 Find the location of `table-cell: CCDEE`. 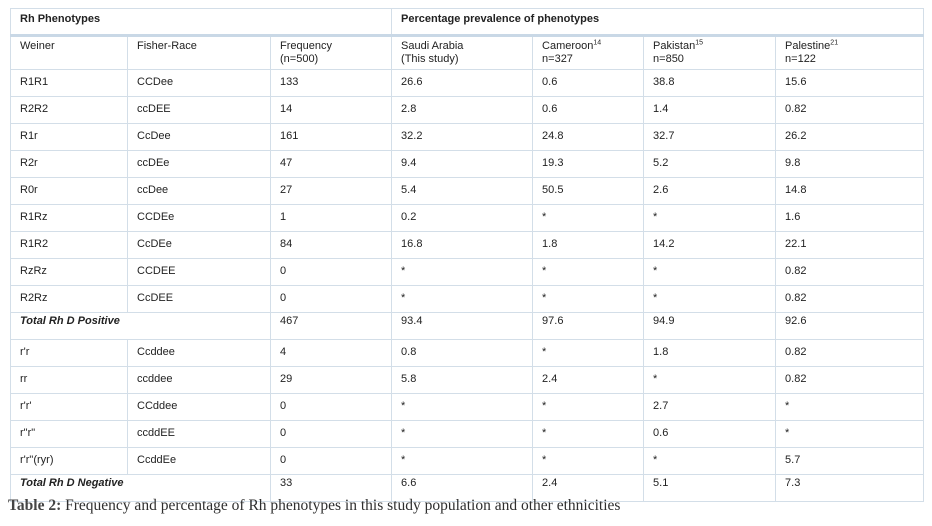

table-cell: CCDEE is located at coordinates (199, 272).